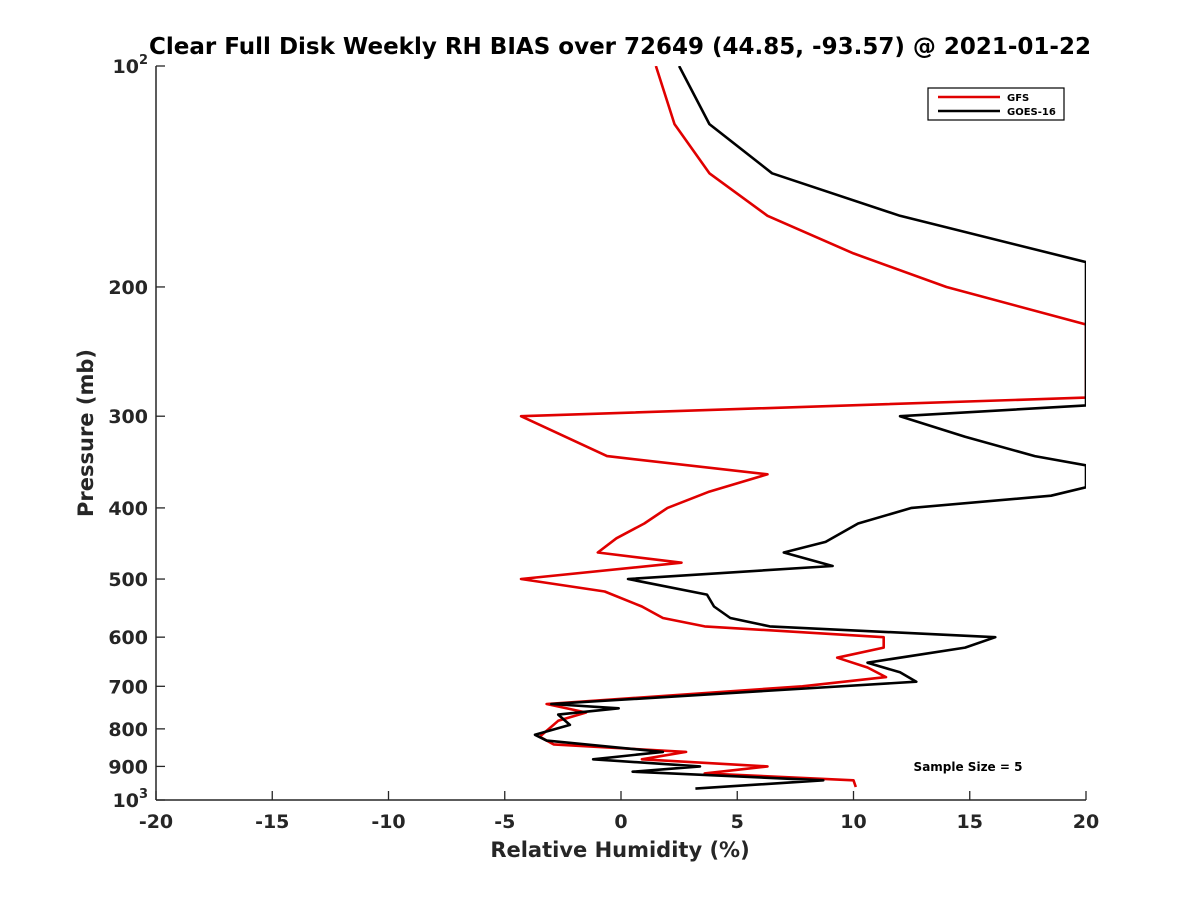 The height and width of the screenshot is (900, 1200). I want to click on x-tick-label: -15, so click(272, 822).